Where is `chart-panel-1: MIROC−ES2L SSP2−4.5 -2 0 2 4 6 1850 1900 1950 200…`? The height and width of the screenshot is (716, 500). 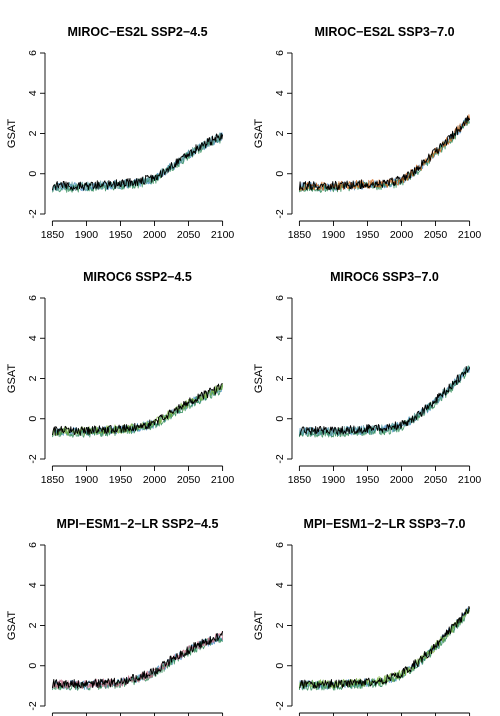
chart-panel-1: MIROC−ES2L SSP2−4.5 -2 0 2 4 6 1850 1900 1950 200… is located at coordinates (120, 133).